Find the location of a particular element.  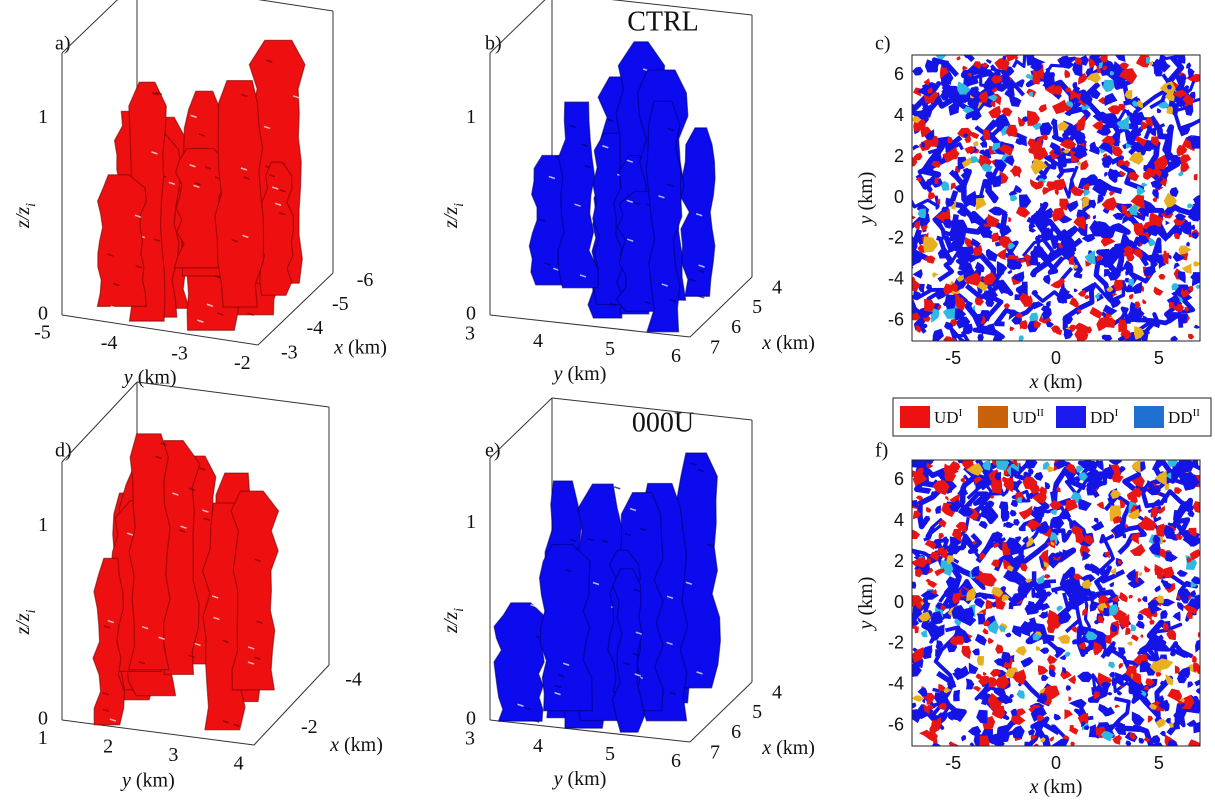

legend-entry: DDI is located at coordinates (1104, 417).